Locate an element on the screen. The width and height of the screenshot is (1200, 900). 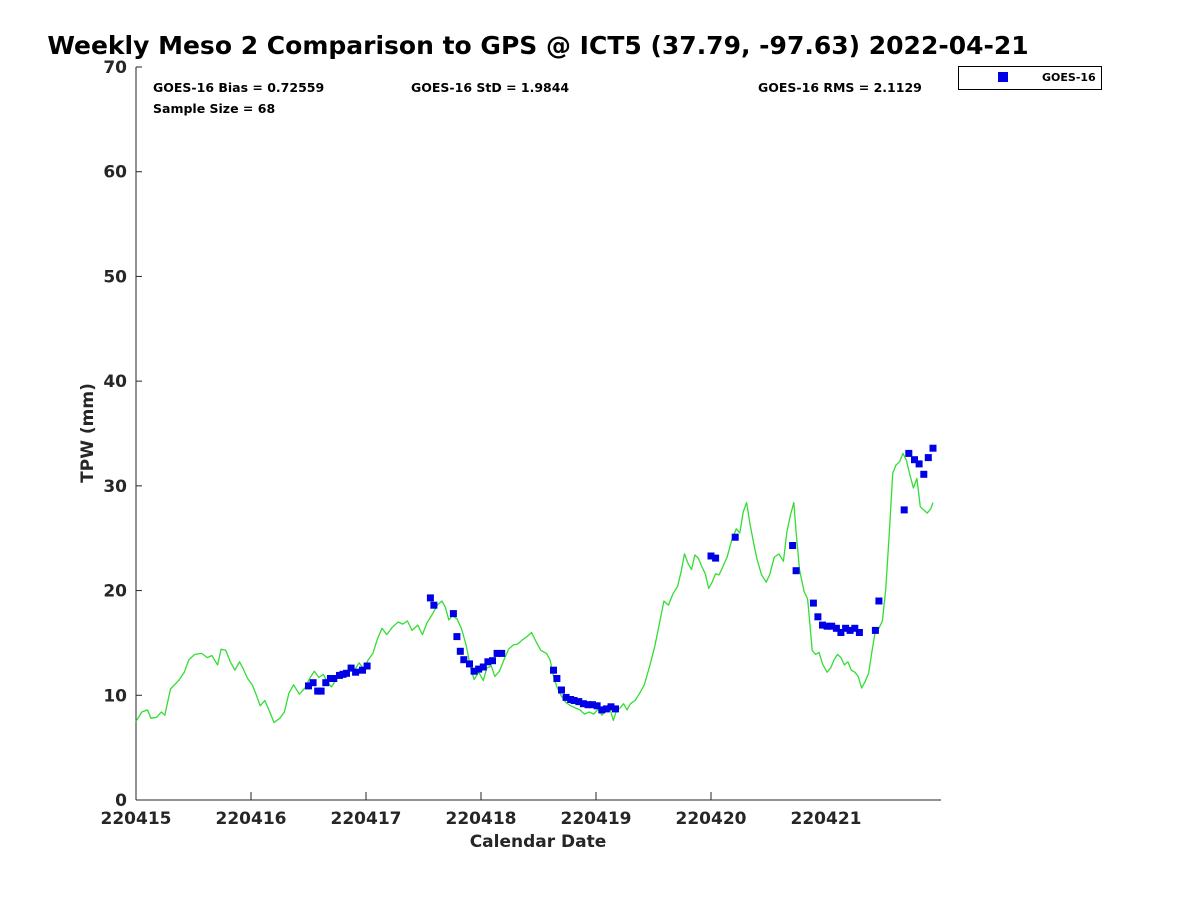
x-tick-label: 220415 is located at coordinates (136, 819).